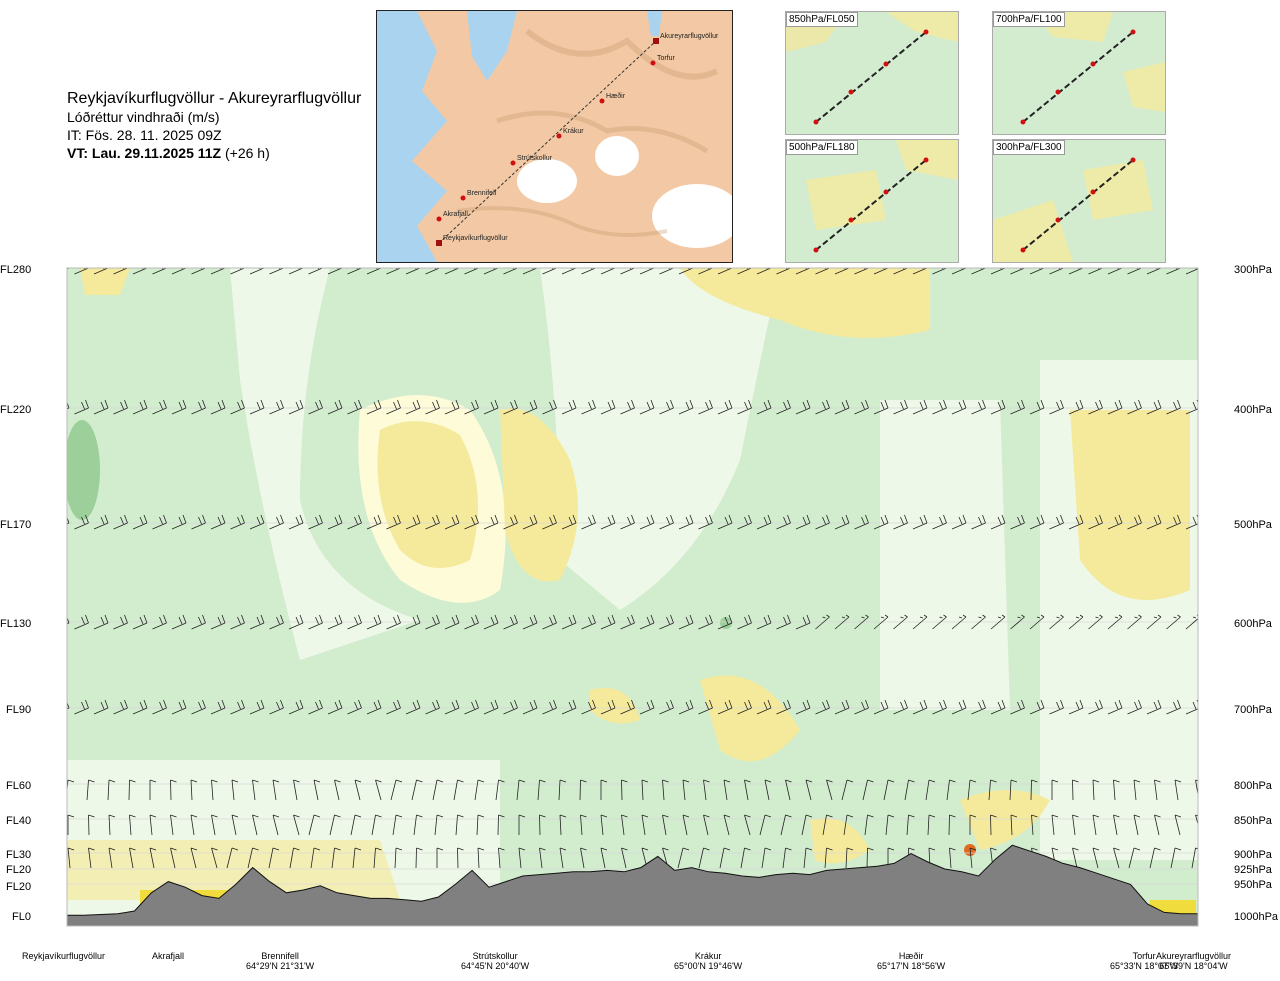 The image size is (1280, 981). What do you see at coordinates (495, 966) in the screenshot?
I see `location-coord: 64°45'N 20°40'W` at bounding box center [495, 966].